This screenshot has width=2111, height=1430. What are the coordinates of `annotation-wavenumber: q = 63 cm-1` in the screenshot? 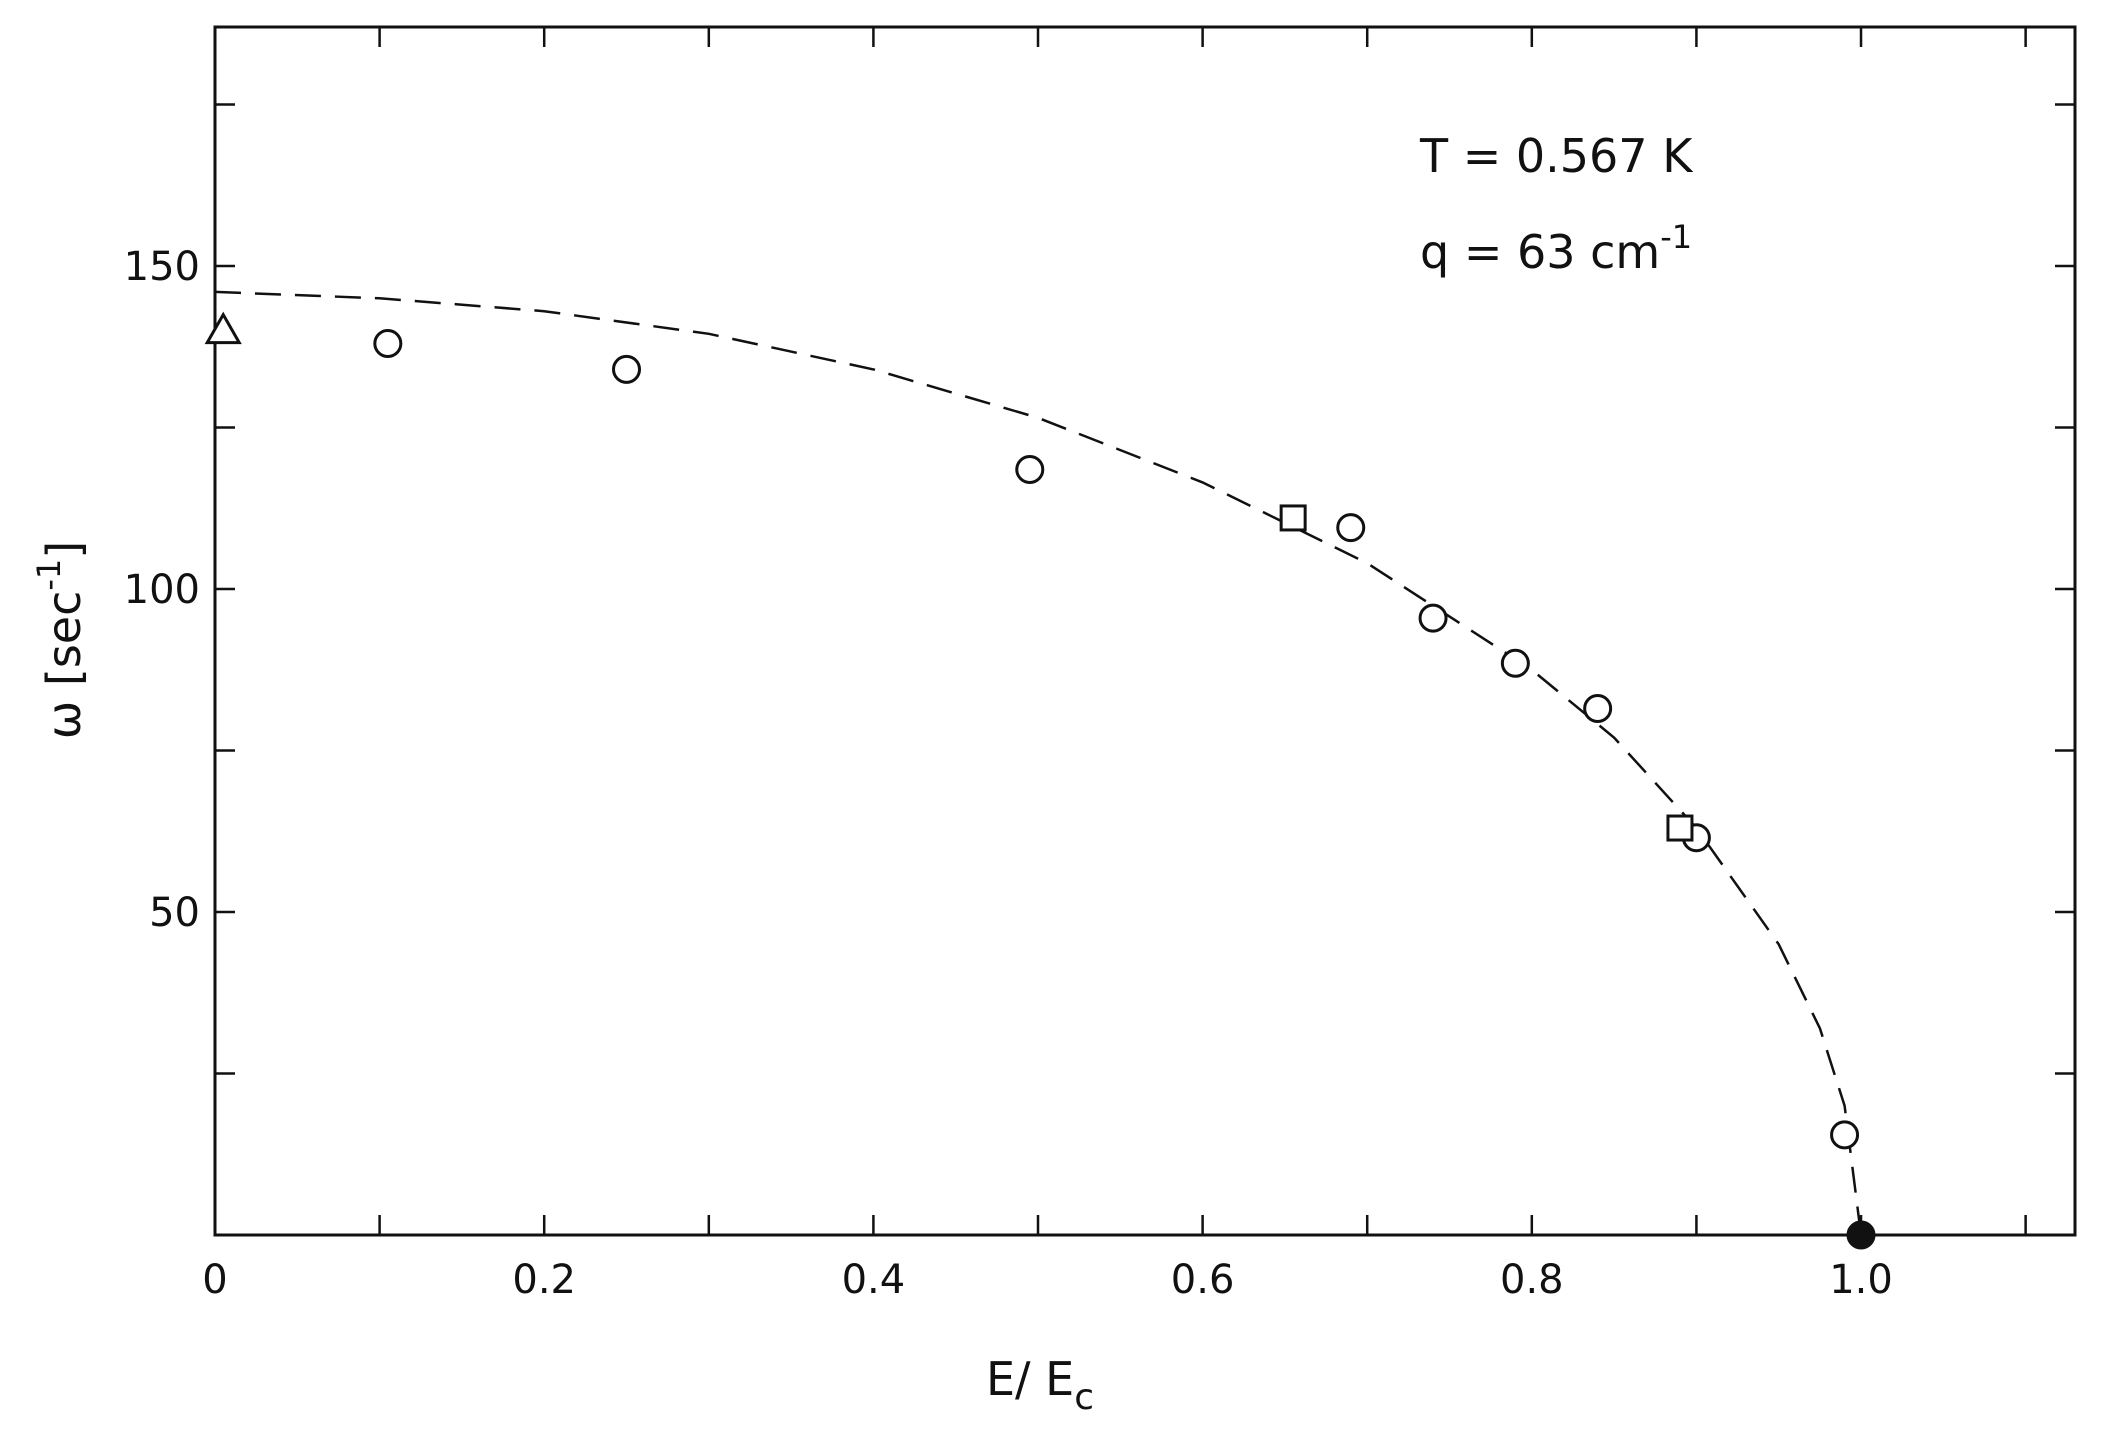 It's located at (1556, 248).